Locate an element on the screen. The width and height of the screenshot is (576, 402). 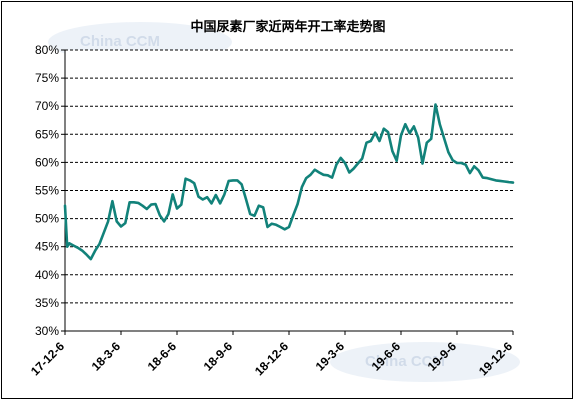
y-tick-label: 80% is located at coordinates (47, 50).